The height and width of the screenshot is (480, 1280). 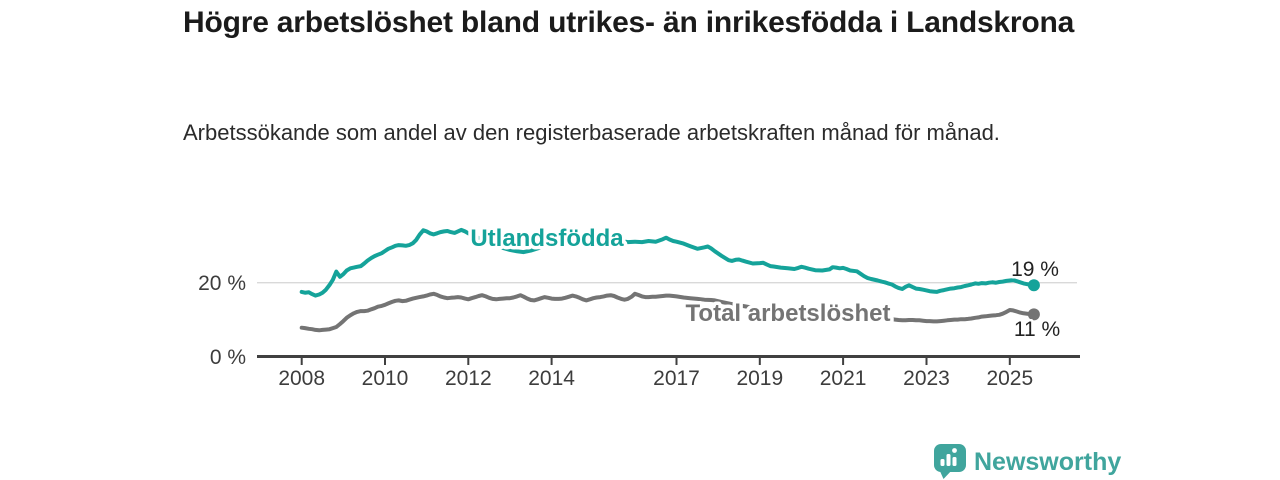 What do you see at coordinates (926, 378) in the screenshot?
I see `x-tick-label: 2023` at bounding box center [926, 378].